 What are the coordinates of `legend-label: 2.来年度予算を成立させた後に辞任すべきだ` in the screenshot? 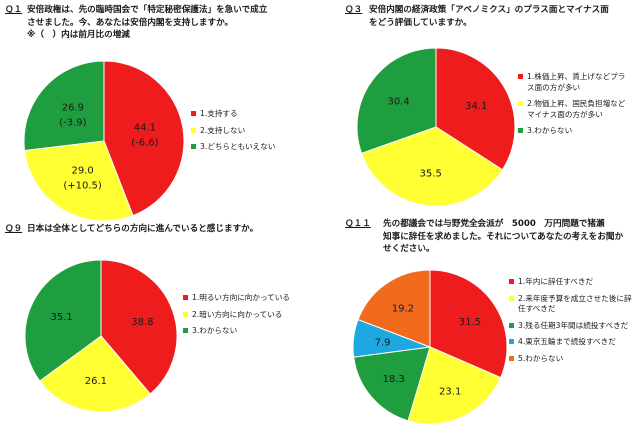 It's located at (575, 303).